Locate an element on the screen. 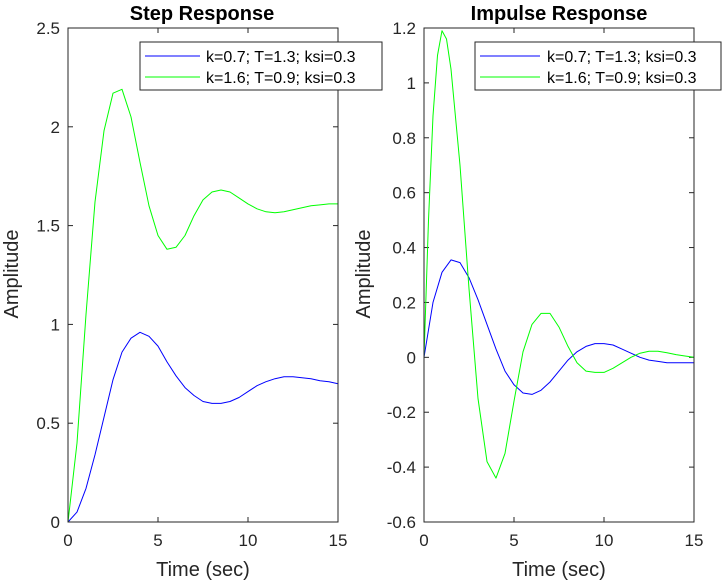 Image resolution: width=725 pixels, height=584 pixels. y-tick-label: -0.6 is located at coordinates (401, 522).